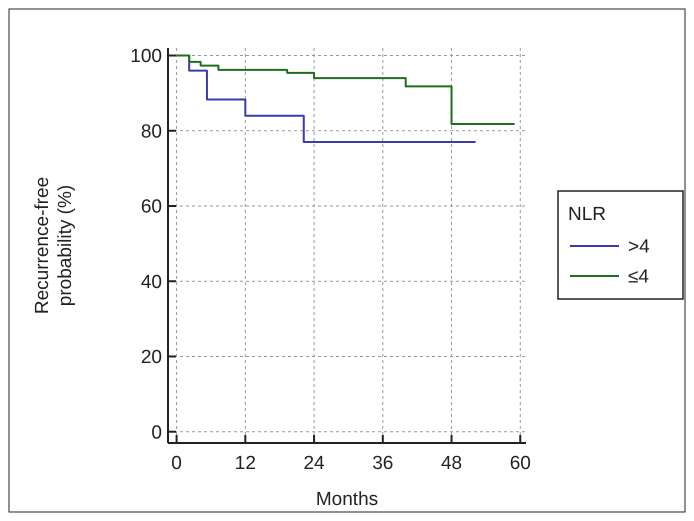 Image resolution: width=694 pixels, height=521 pixels. Describe the element at coordinates (156, 433) in the screenshot. I see `y-tick-label: 0` at that location.